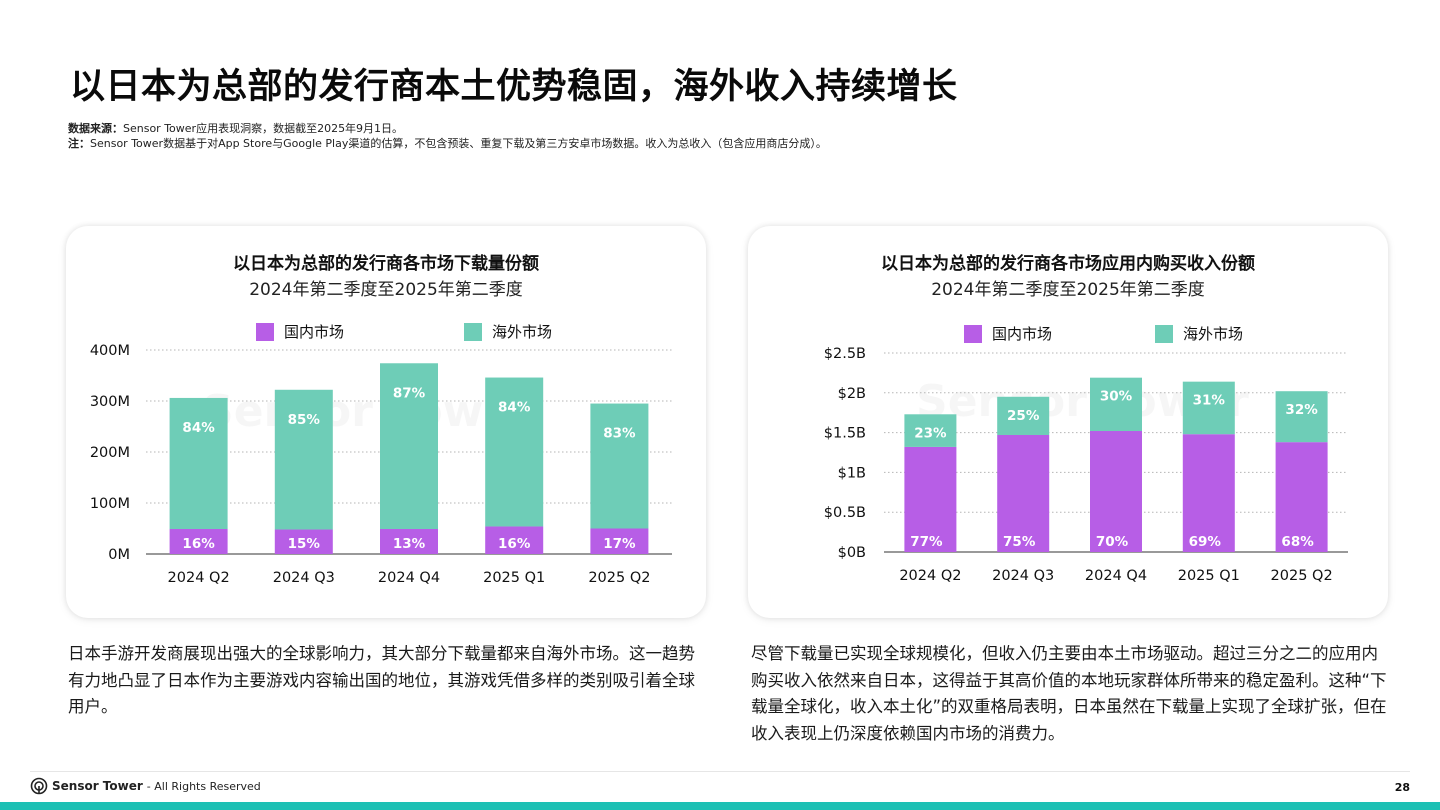 The width and height of the screenshot is (1440, 810). Describe the element at coordinates (1402, 787) in the screenshot. I see `page-number: 28` at that location.